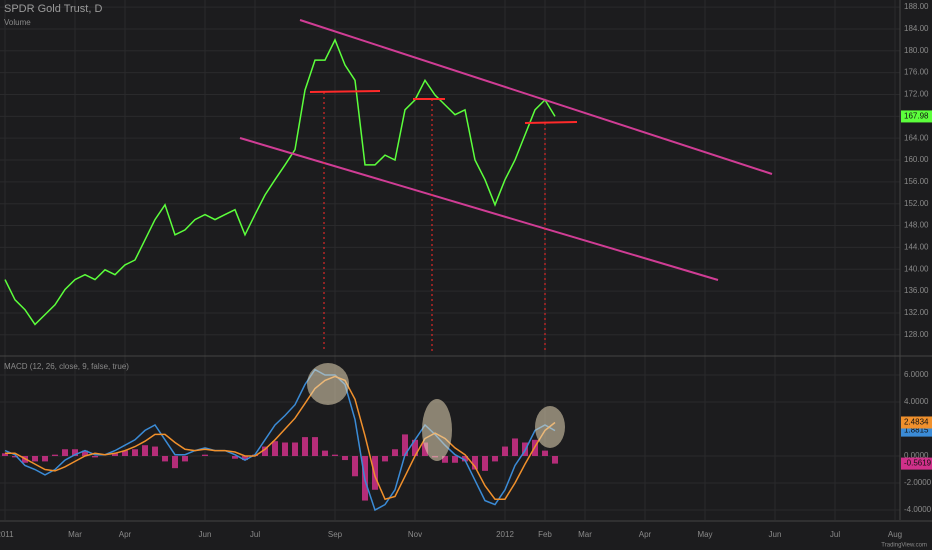  I want to click on y-tick-label: 0.0000, so click(916, 455).